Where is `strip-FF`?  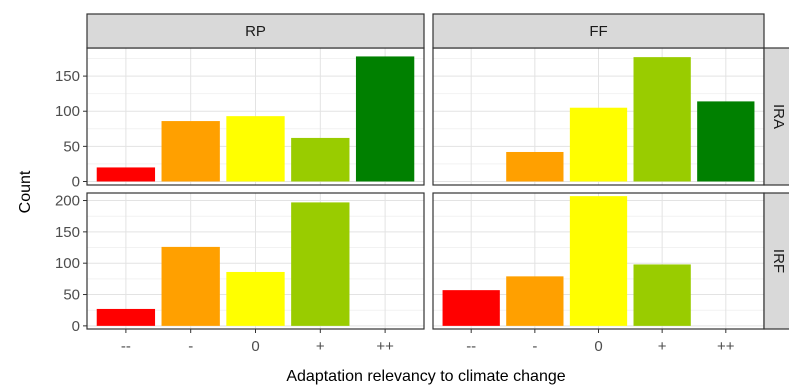 strip-FF is located at coordinates (598, 31).